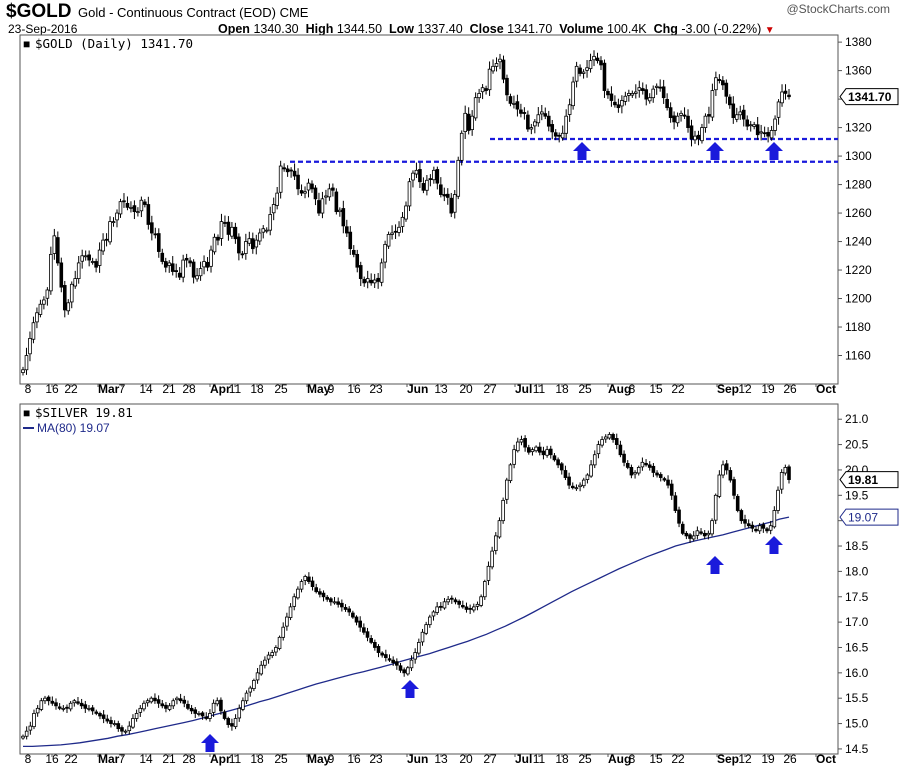 The height and width of the screenshot is (771, 900). What do you see at coordinates (678, 759) in the screenshot?
I see `x-tick-label: 22` at bounding box center [678, 759].